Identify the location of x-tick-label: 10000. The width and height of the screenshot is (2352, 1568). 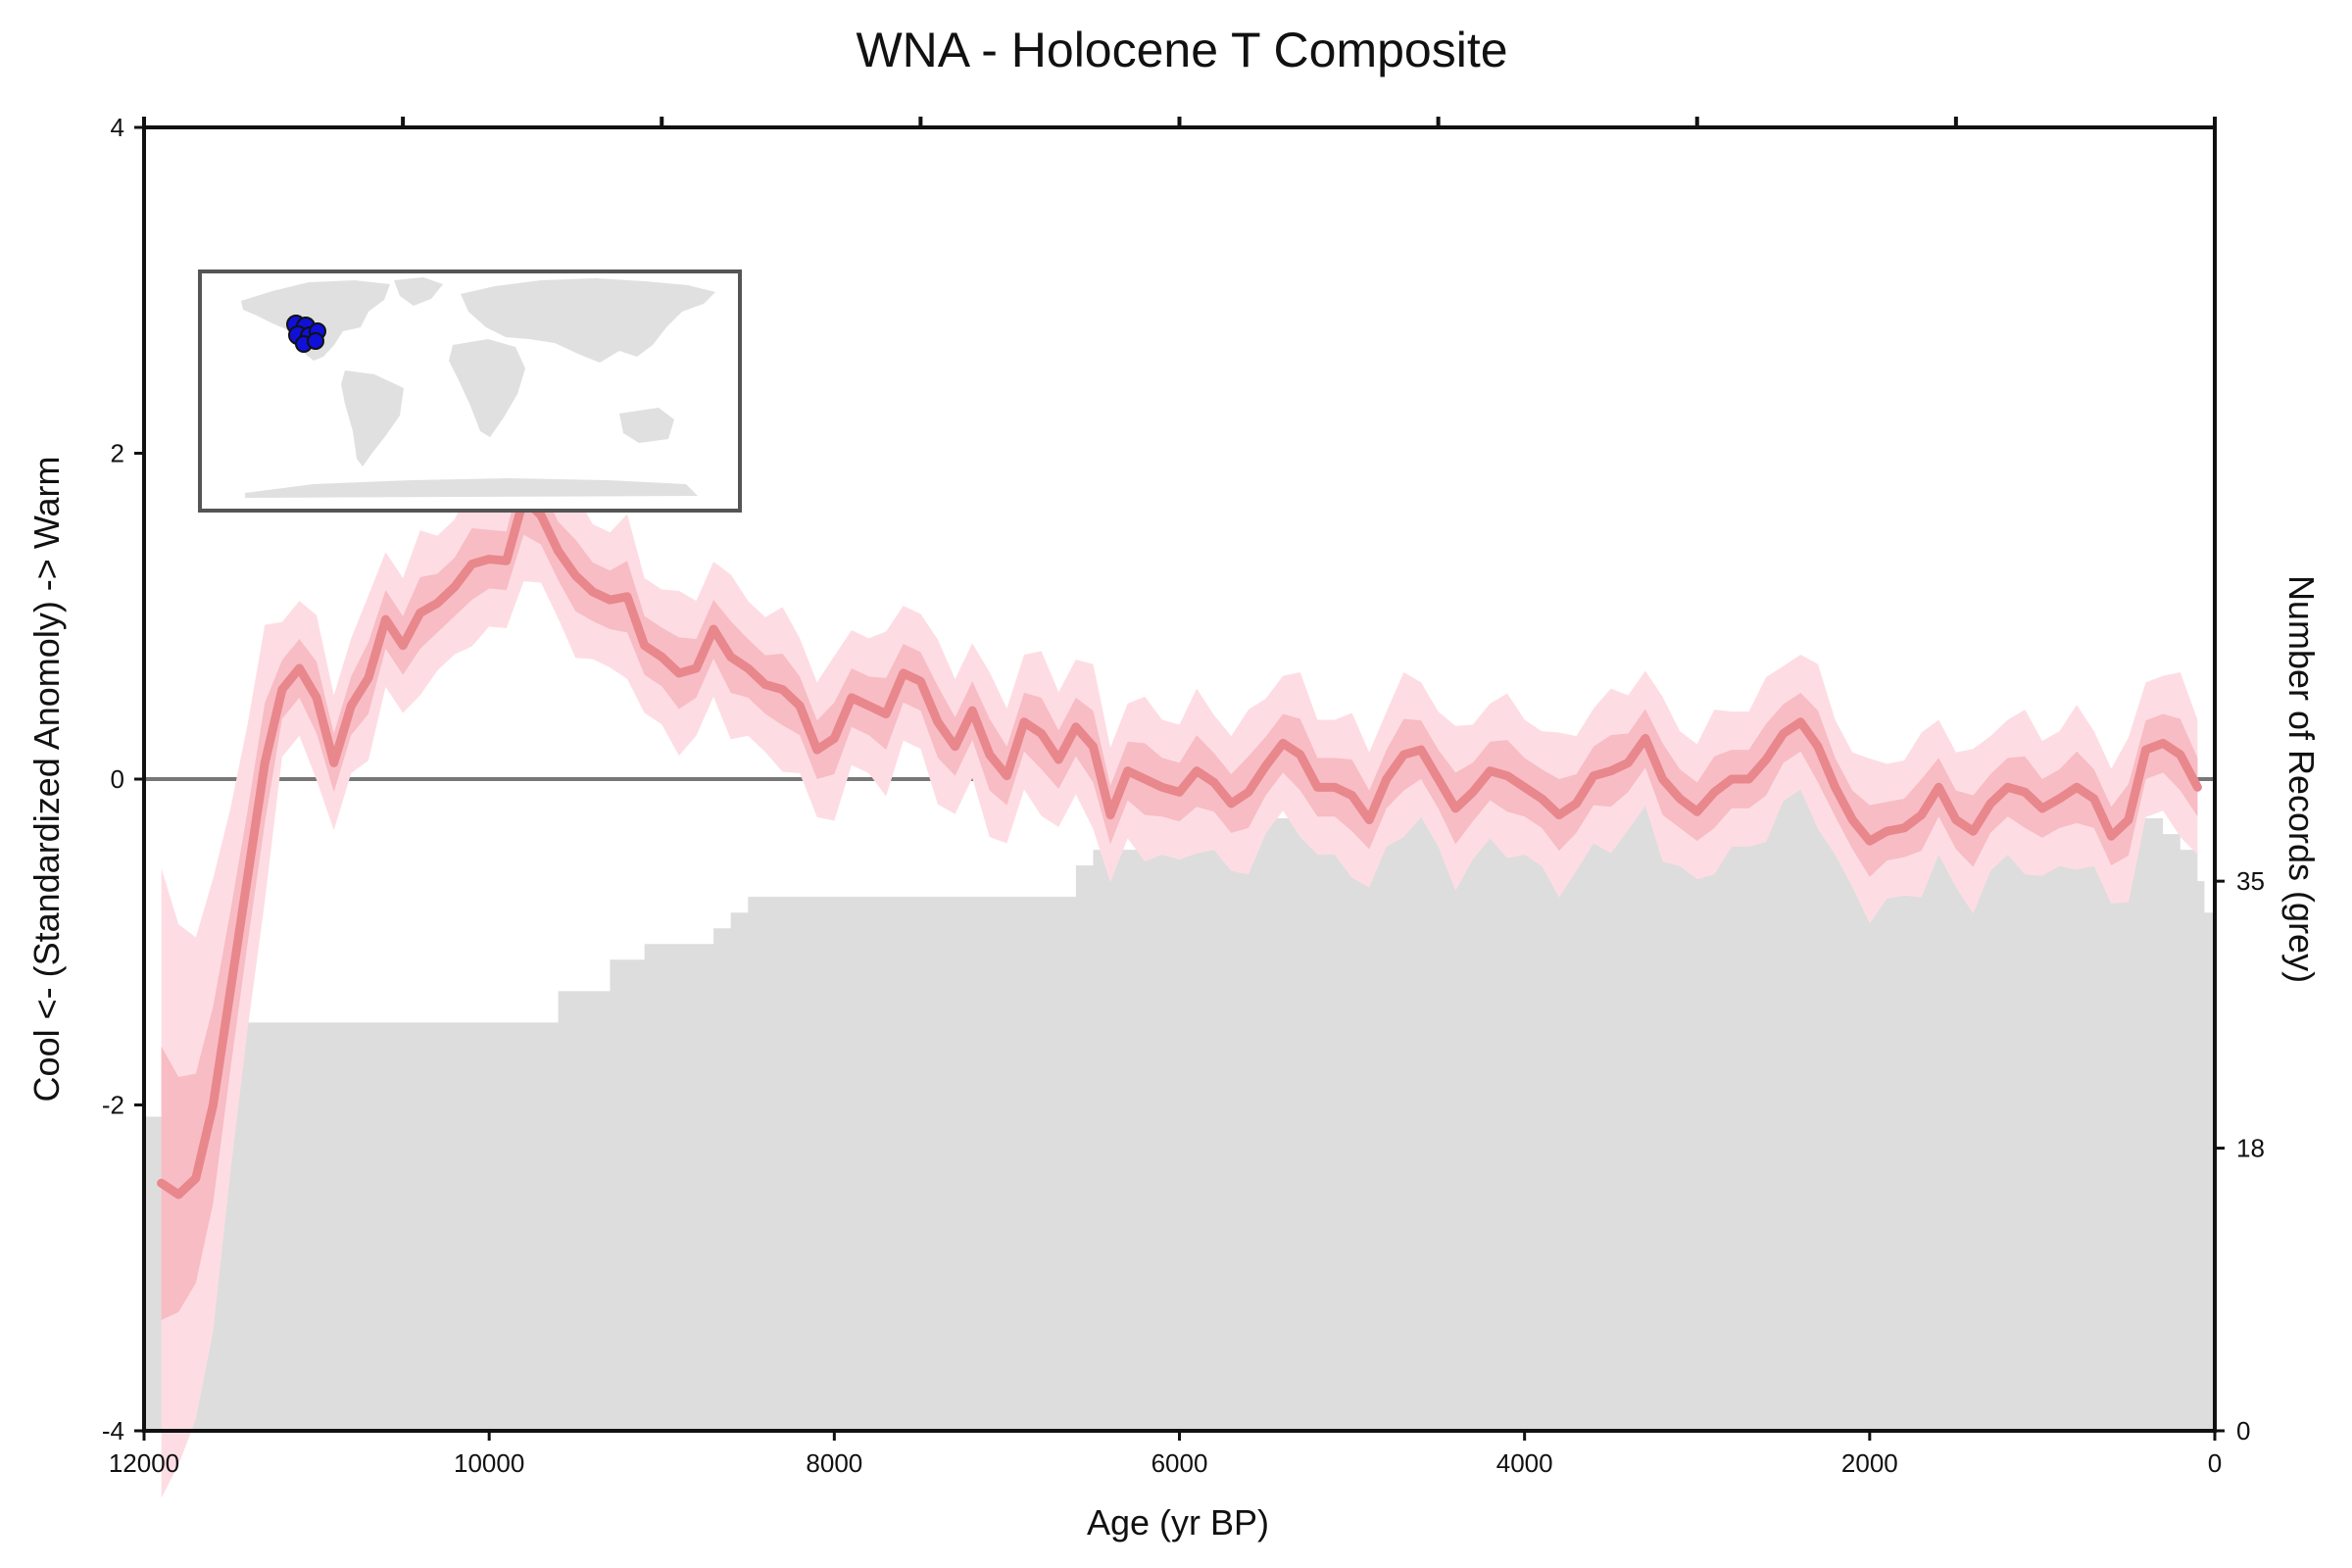
(489, 1463).